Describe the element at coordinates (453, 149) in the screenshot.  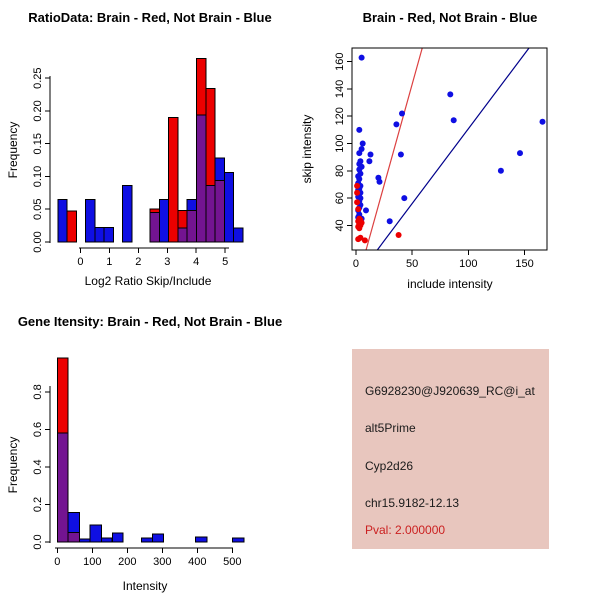
I see `scatter-refline-line_blue` at that location.